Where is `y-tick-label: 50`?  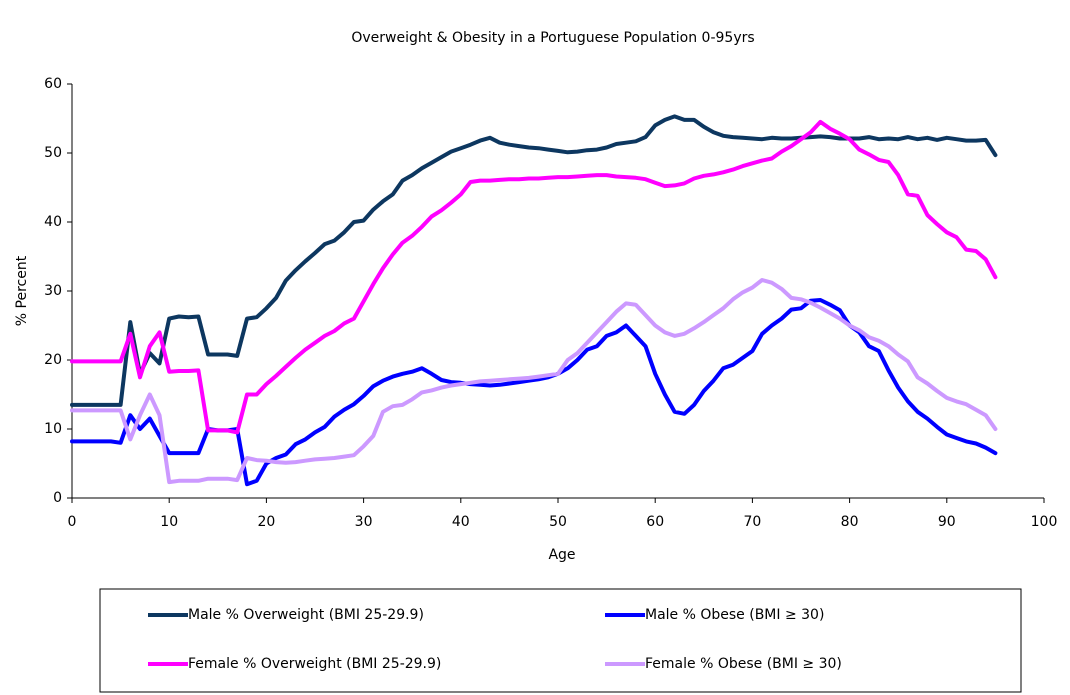 y-tick-label: 50 is located at coordinates (53, 153).